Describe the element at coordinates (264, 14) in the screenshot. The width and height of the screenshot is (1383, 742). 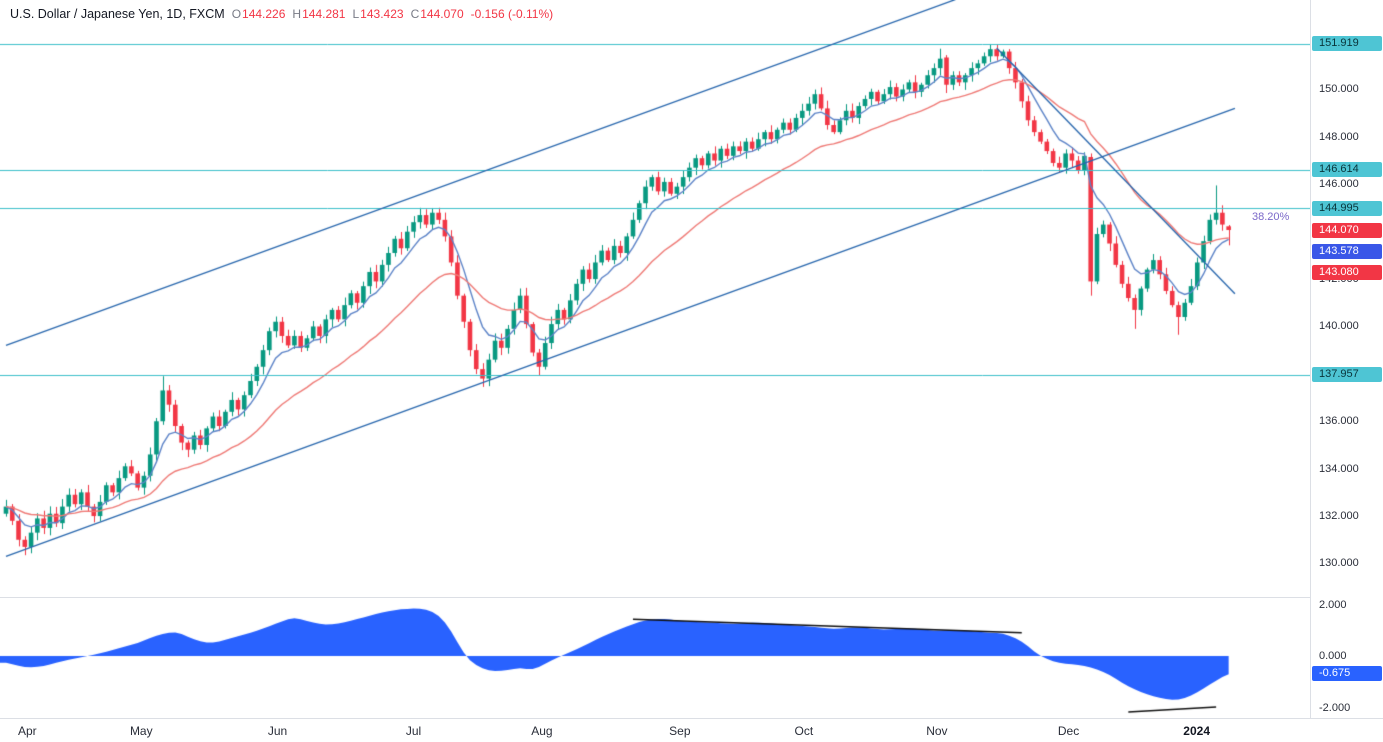
I see `ohlc-value: 144.226` at that location.